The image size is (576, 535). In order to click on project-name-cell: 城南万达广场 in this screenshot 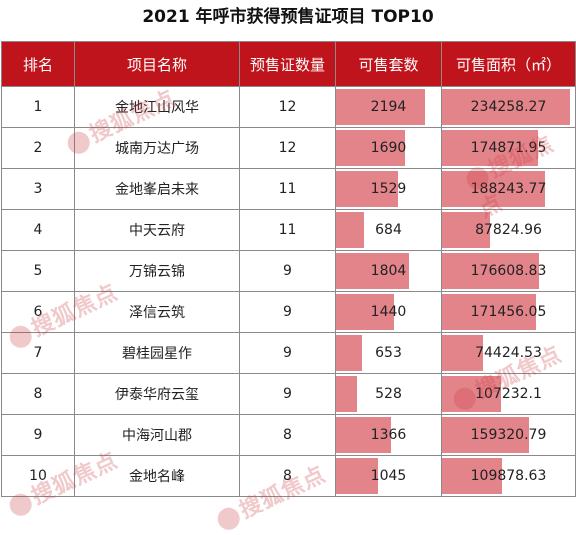, I will do `click(157, 148)`.